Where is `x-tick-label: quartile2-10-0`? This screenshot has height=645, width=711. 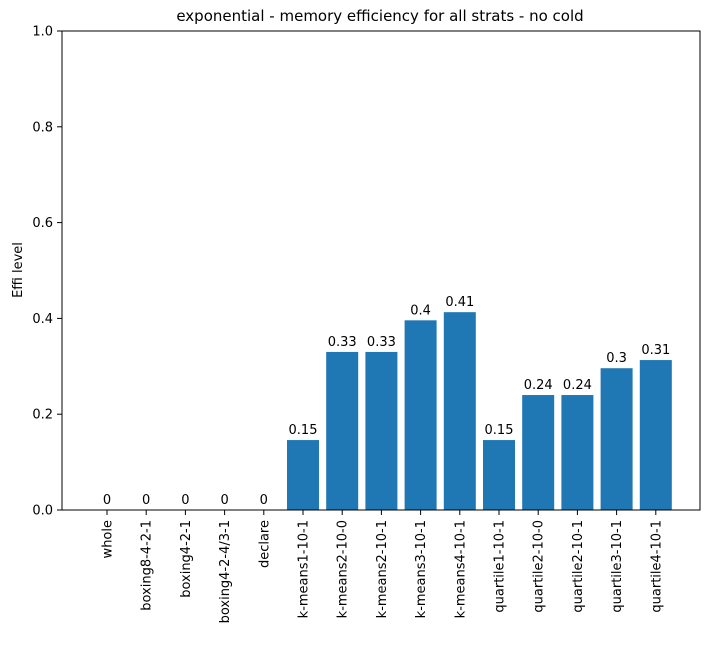
x-tick-label: quartile2-10-0 is located at coordinates (539, 566).